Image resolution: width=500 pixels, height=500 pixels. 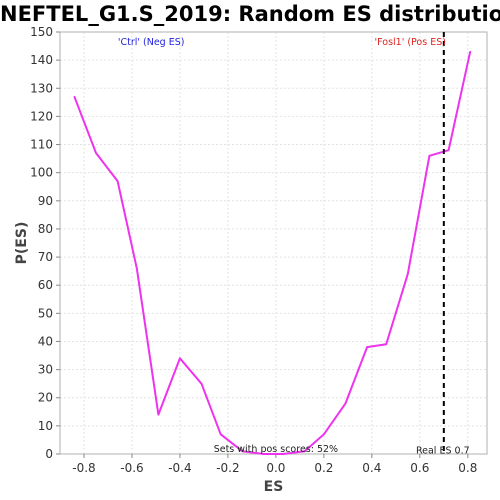 What do you see at coordinates (41, 116) in the screenshot?
I see `y-tick-label: 120` at bounding box center [41, 116].